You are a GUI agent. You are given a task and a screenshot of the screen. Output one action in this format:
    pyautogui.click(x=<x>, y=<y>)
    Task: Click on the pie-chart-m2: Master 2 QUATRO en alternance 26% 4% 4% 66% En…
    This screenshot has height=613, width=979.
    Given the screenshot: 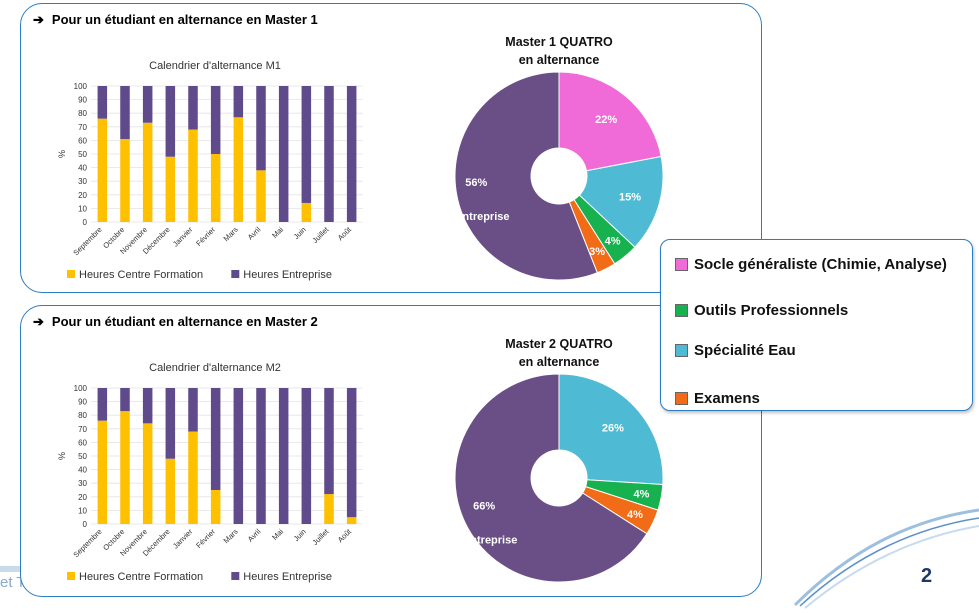 What is the action you would take?
    pyautogui.click(x=559, y=460)
    